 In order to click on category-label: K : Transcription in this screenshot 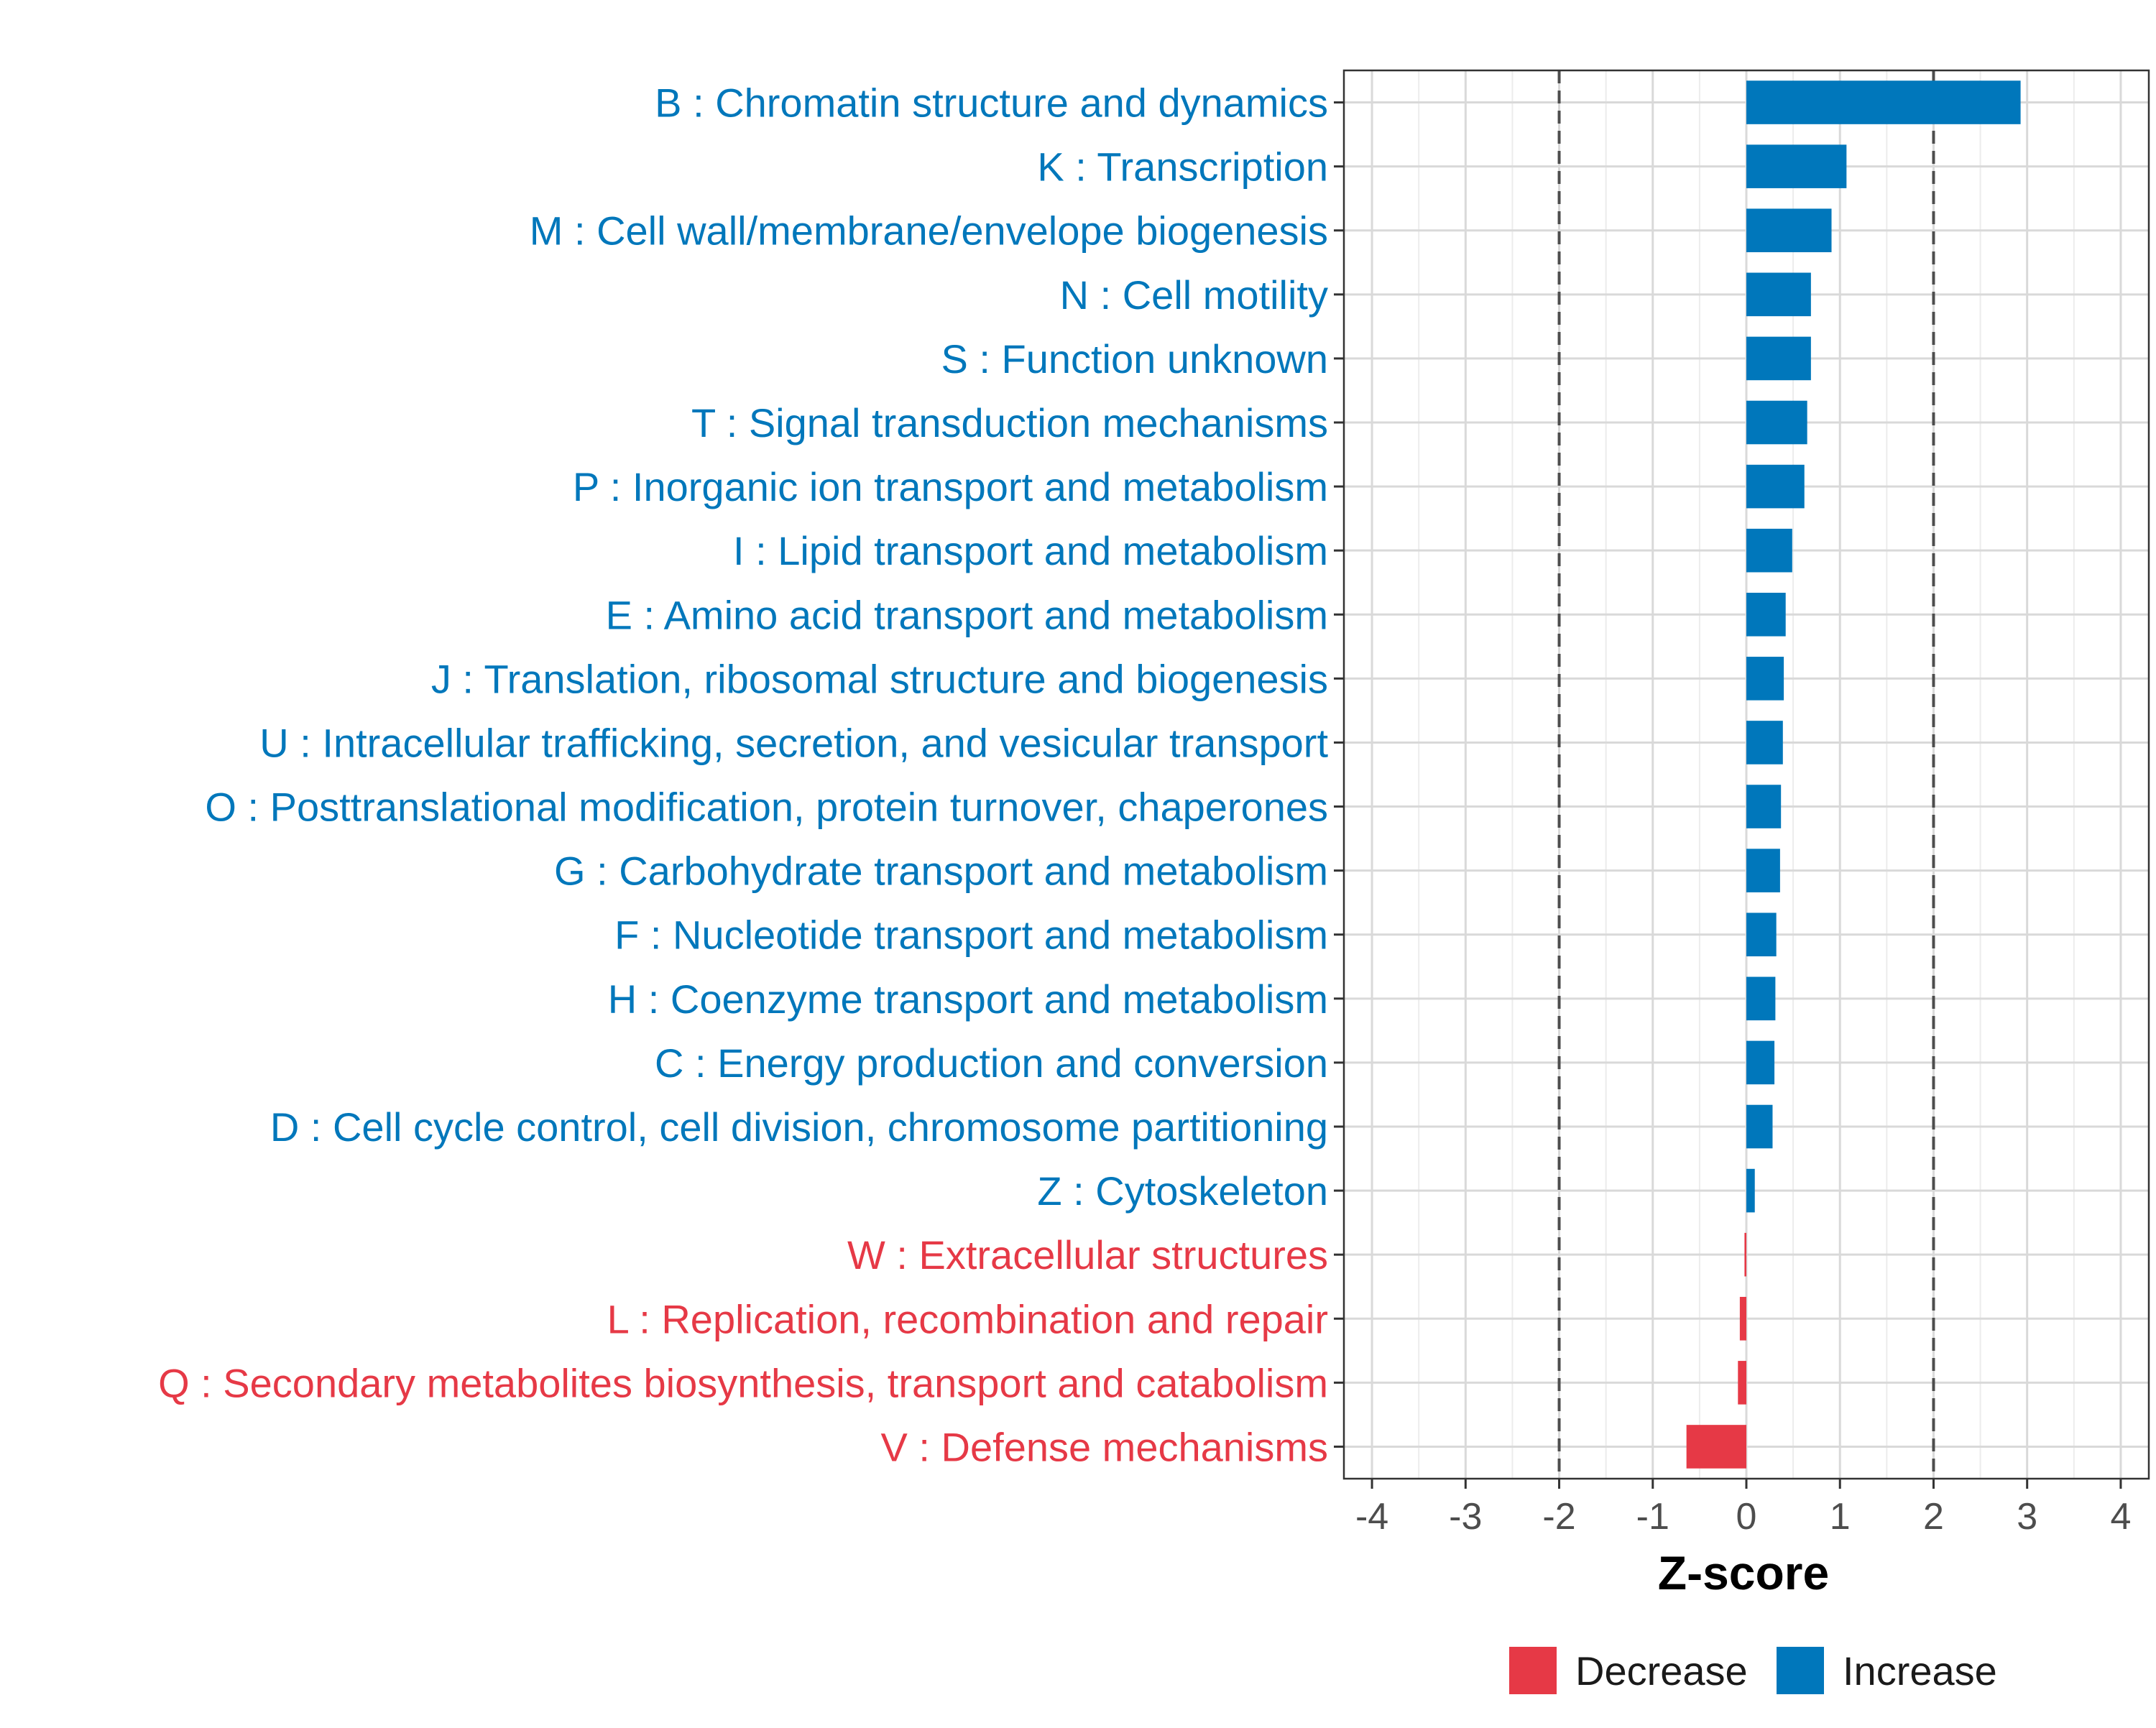, I will do `click(1182, 167)`.